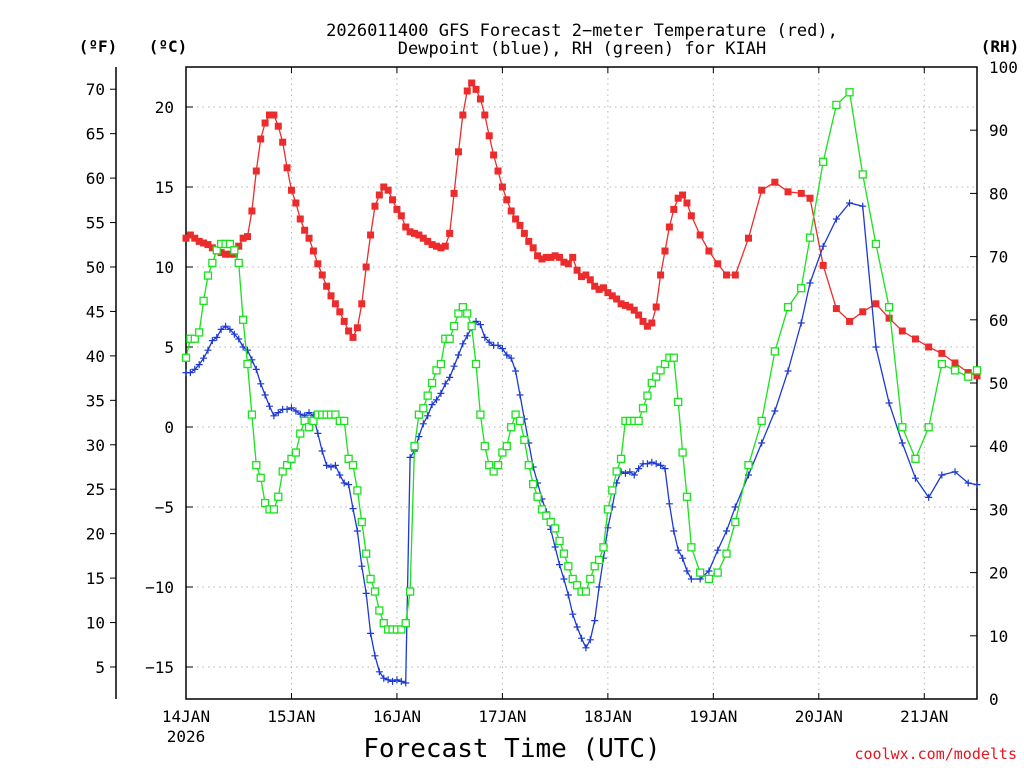 The height and width of the screenshot is (768, 1024). I want to click on rh-tick-label: 0, so click(994, 699).